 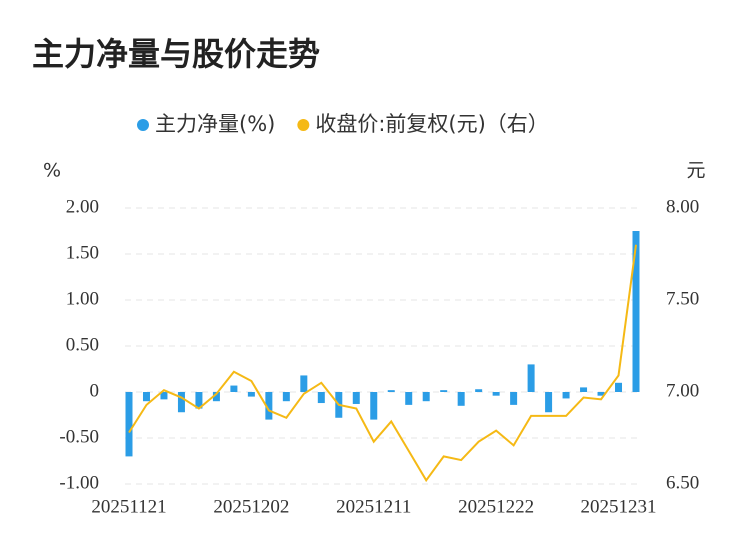 I want to click on y2-tick-label: 7.50, so click(x=682, y=298).